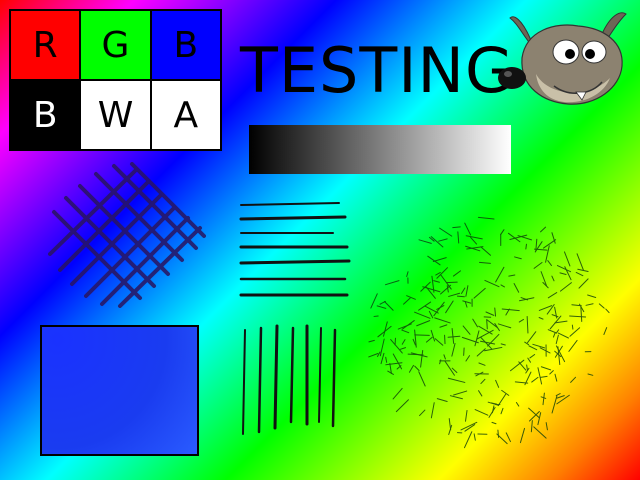  Describe the element at coordinates (377, 70) in the screenshot. I see `page-title: TESTING` at that location.